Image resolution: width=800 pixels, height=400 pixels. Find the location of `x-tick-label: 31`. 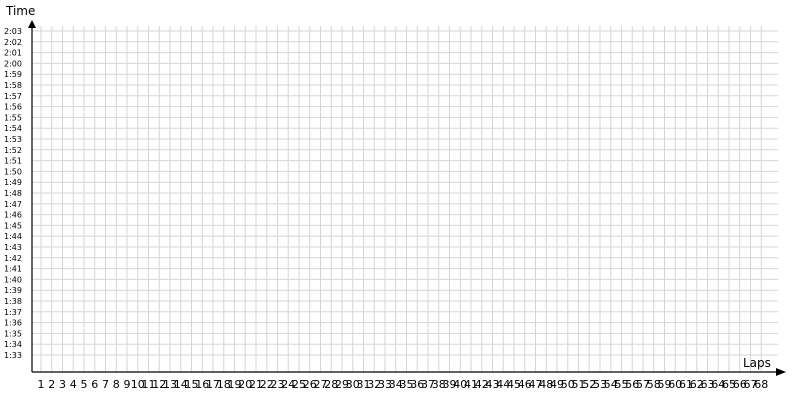

x-tick-label: 31 is located at coordinates (364, 384).